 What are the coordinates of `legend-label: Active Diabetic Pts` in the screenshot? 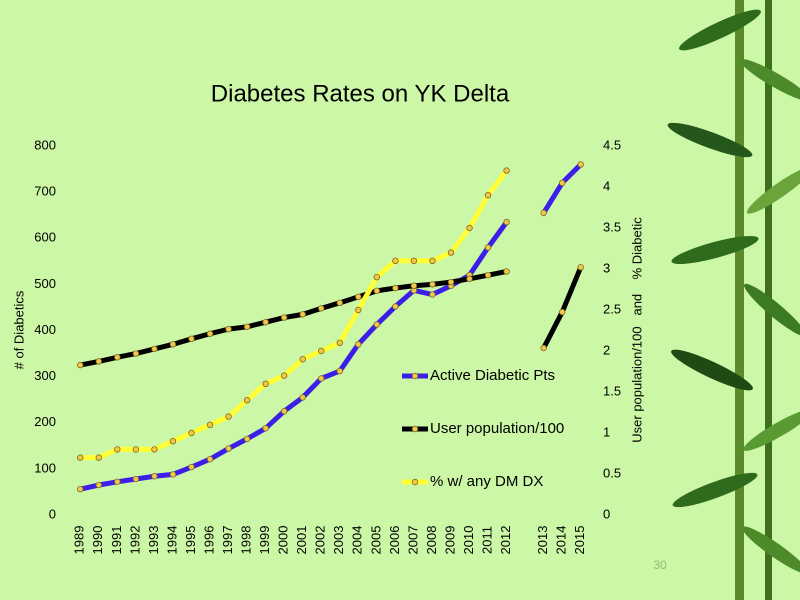 It's located at (492, 375).